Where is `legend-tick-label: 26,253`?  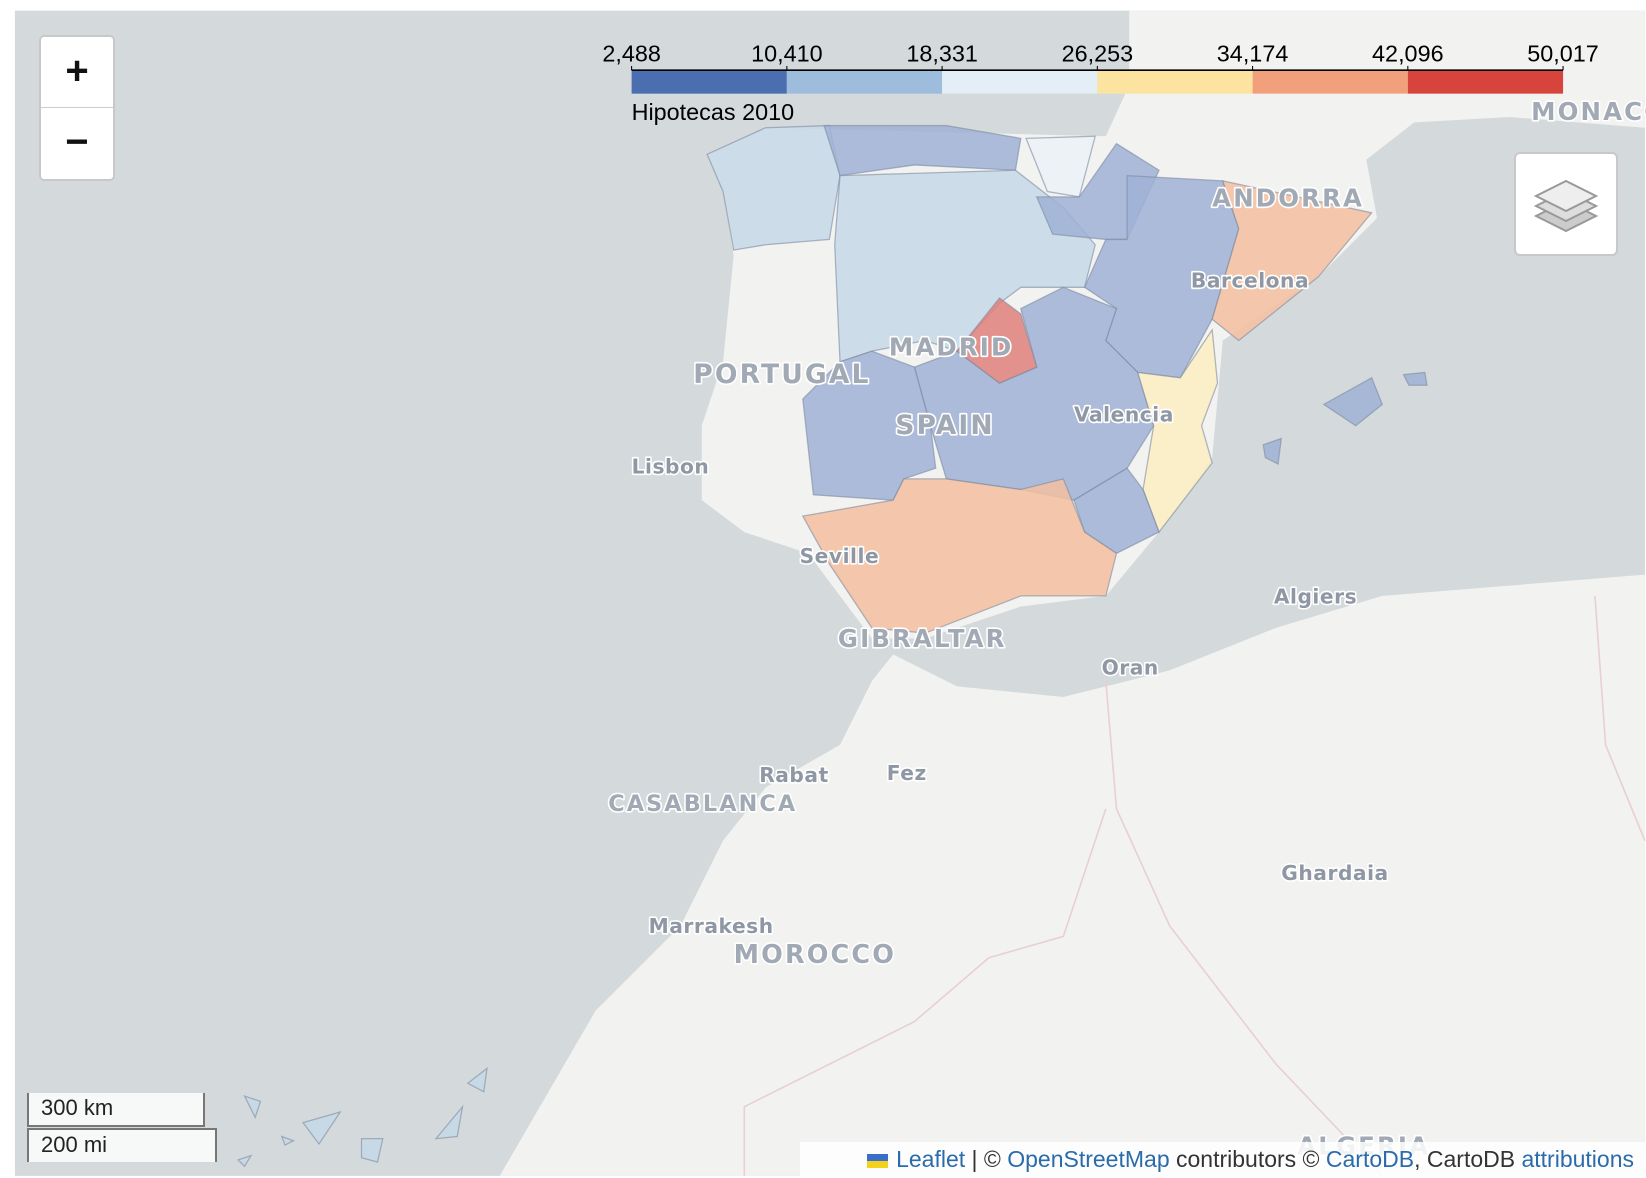
legend-tick-label: 26,253 is located at coordinates (1098, 54).